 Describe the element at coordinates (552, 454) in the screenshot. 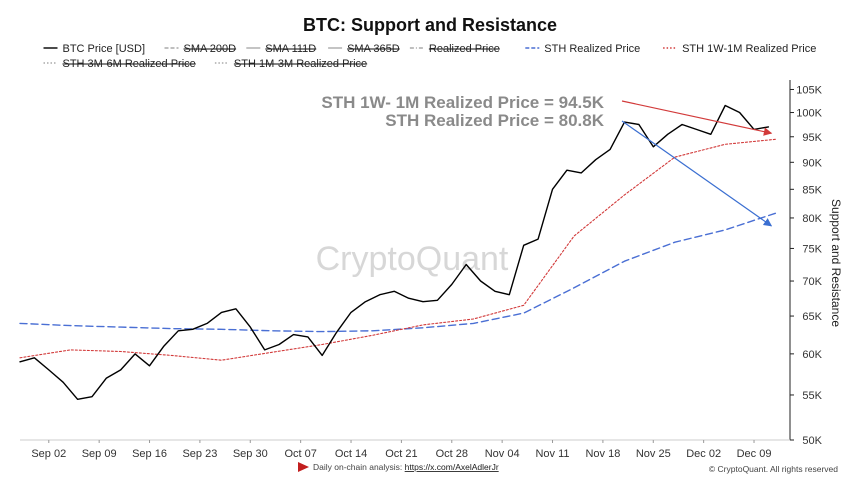

I see `x-tick-label: Nov 11` at that location.